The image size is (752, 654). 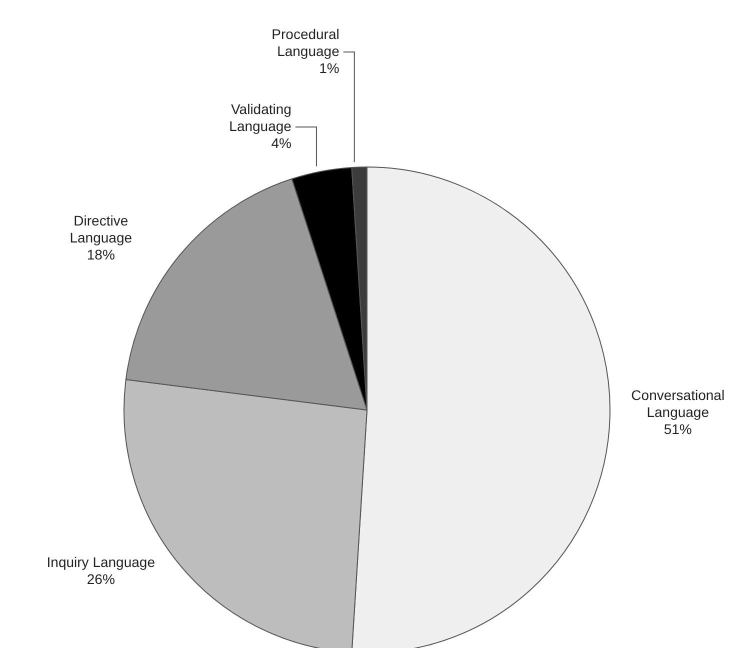 I want to click on data-label: 4%, so click(x=281, y=142).